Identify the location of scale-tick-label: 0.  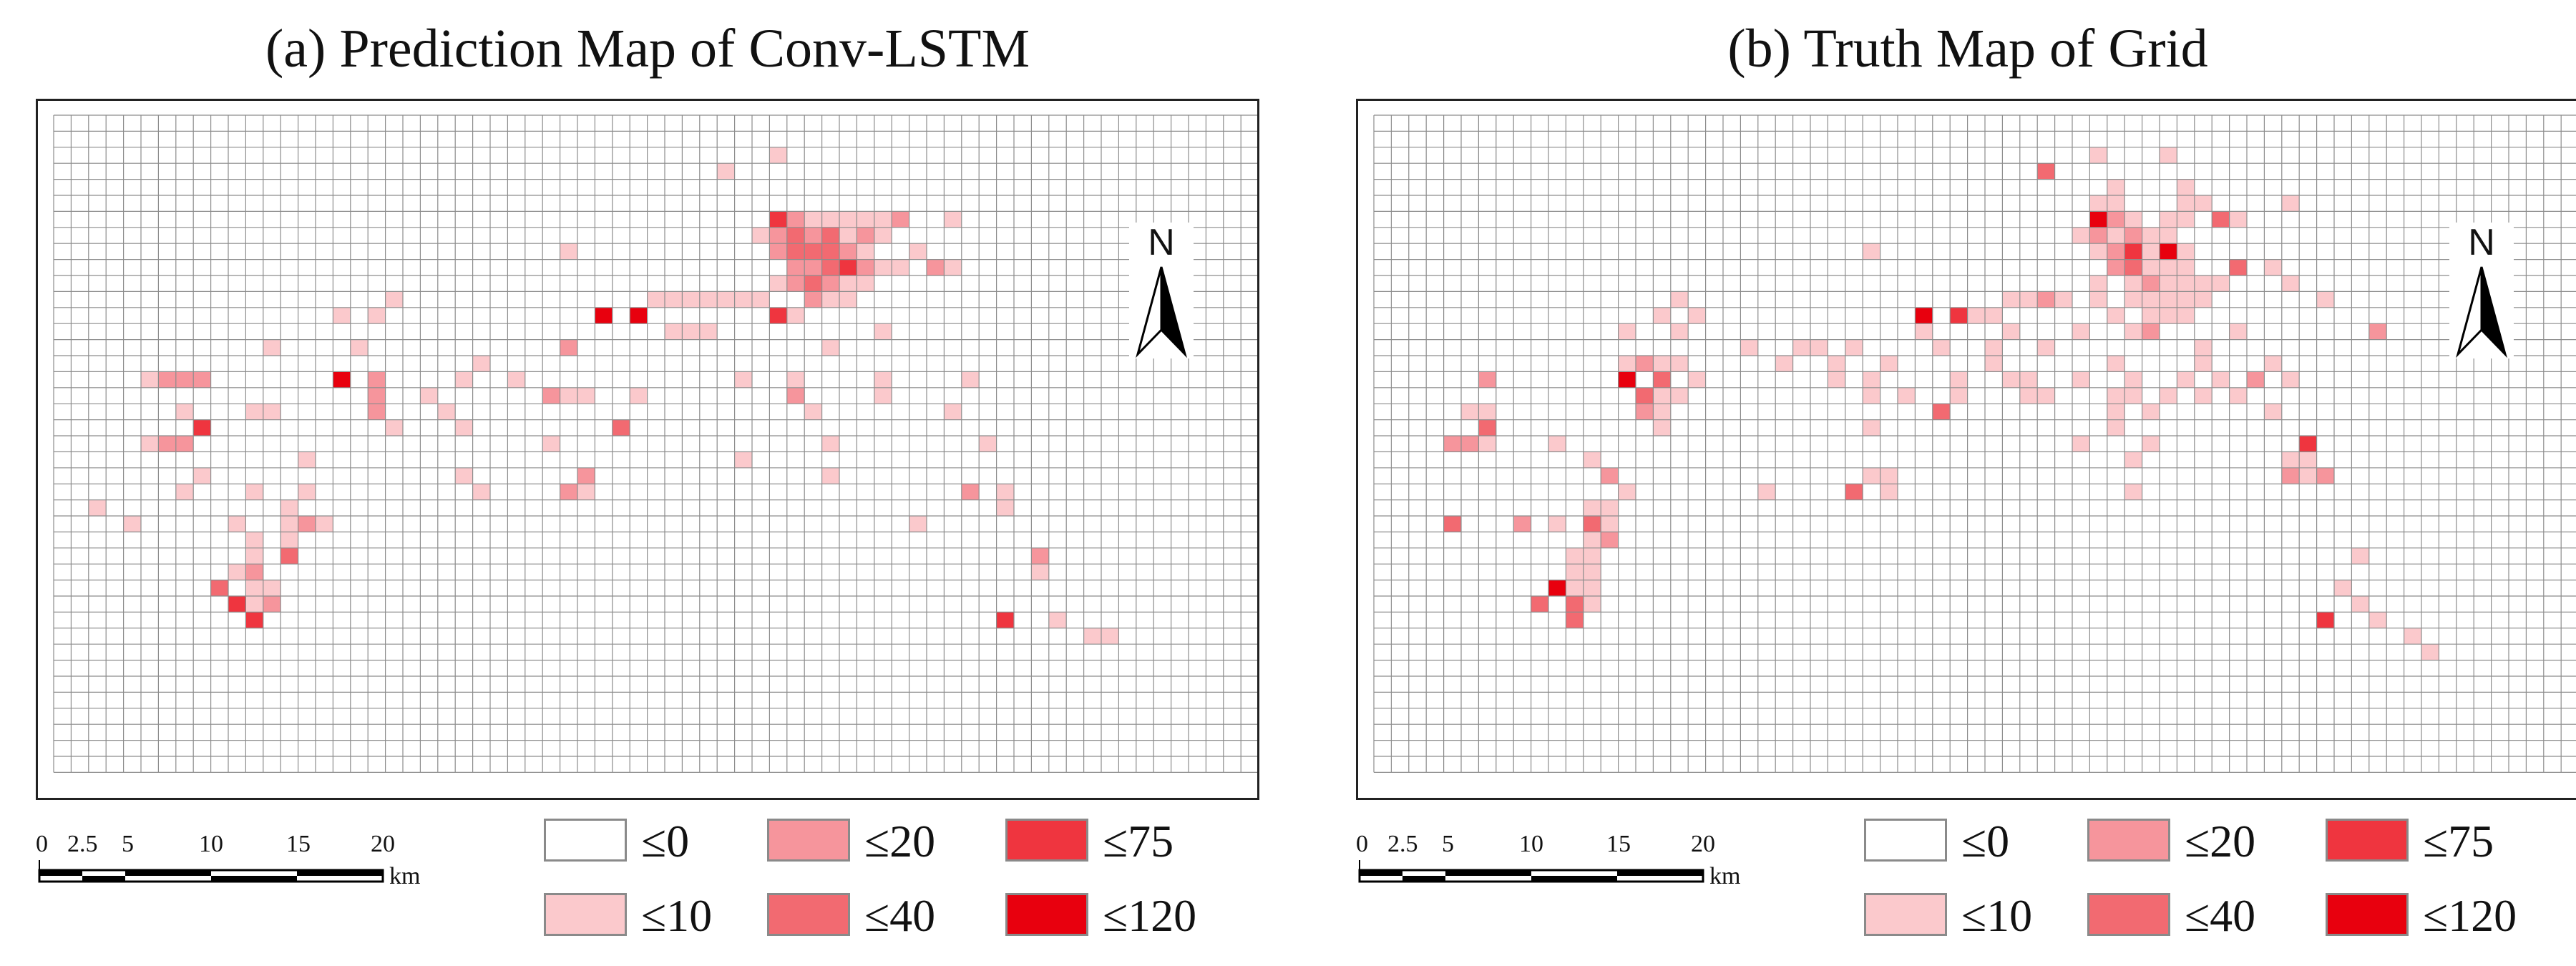
(42, 844).